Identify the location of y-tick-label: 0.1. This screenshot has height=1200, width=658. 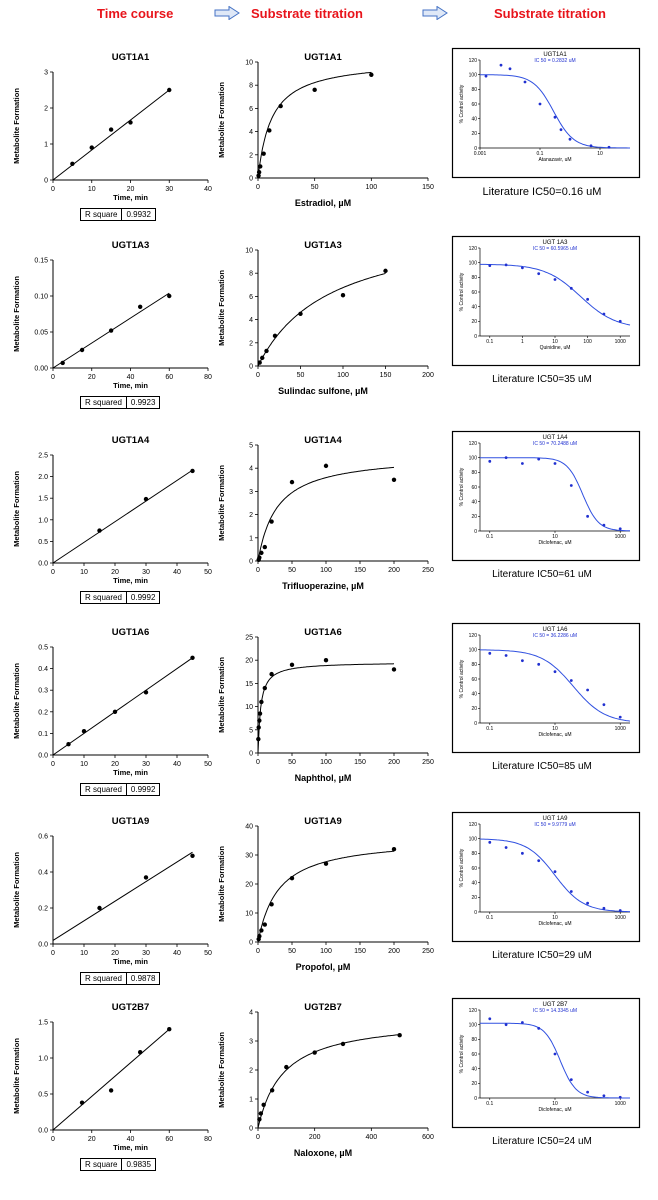
(43, 734).